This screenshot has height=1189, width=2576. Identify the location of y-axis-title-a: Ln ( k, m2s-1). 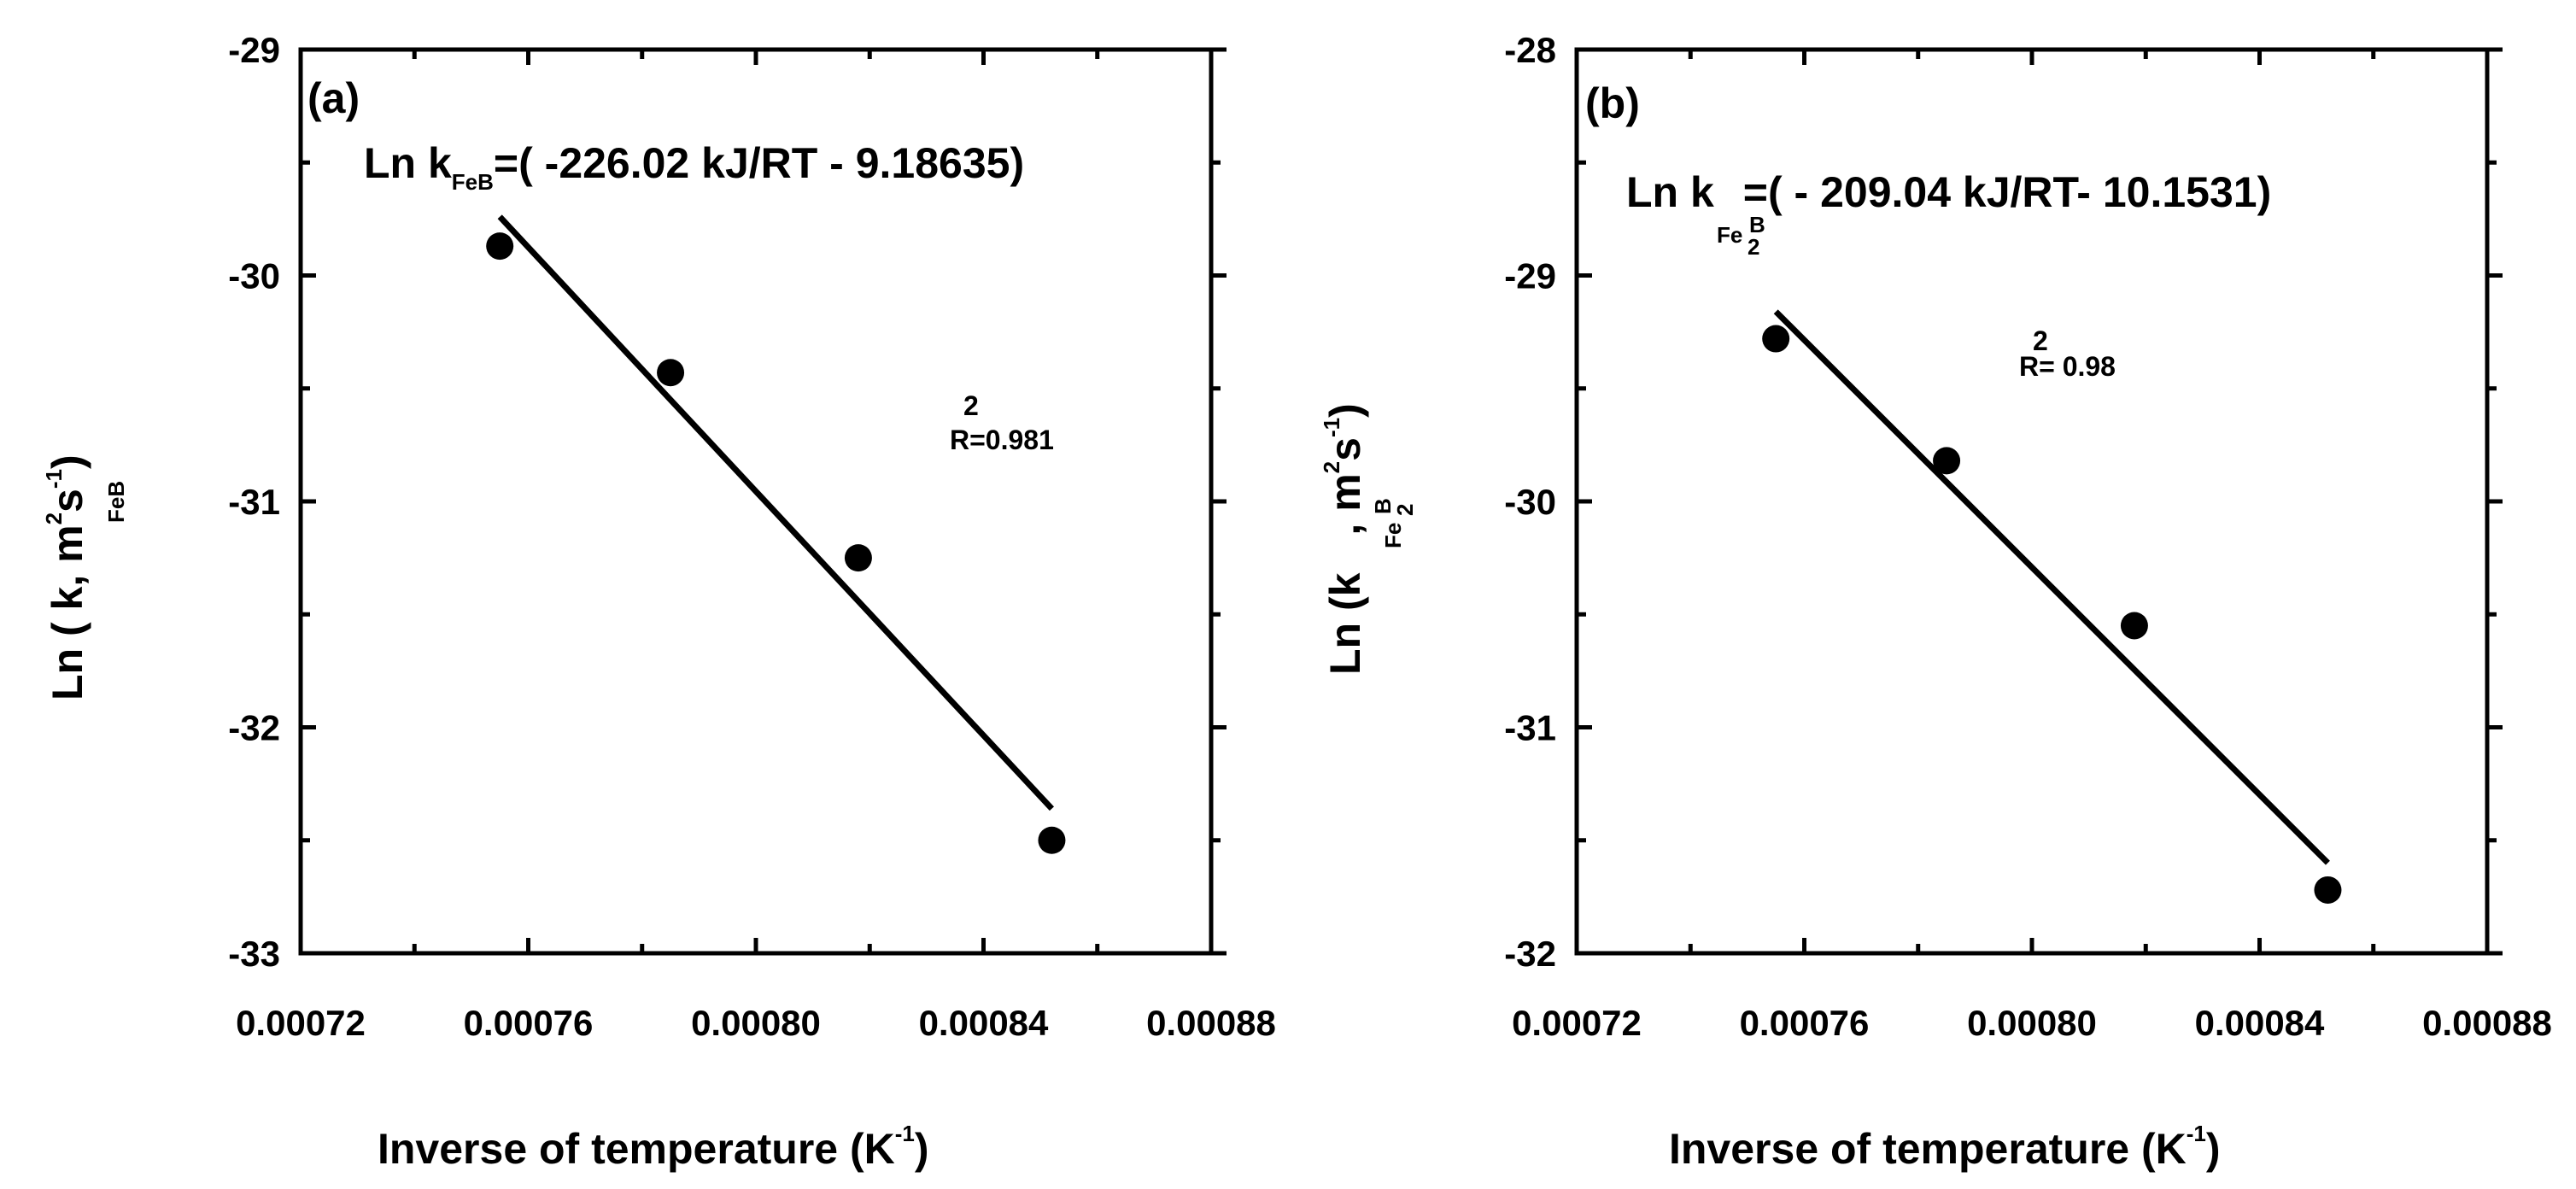
(66, 577).